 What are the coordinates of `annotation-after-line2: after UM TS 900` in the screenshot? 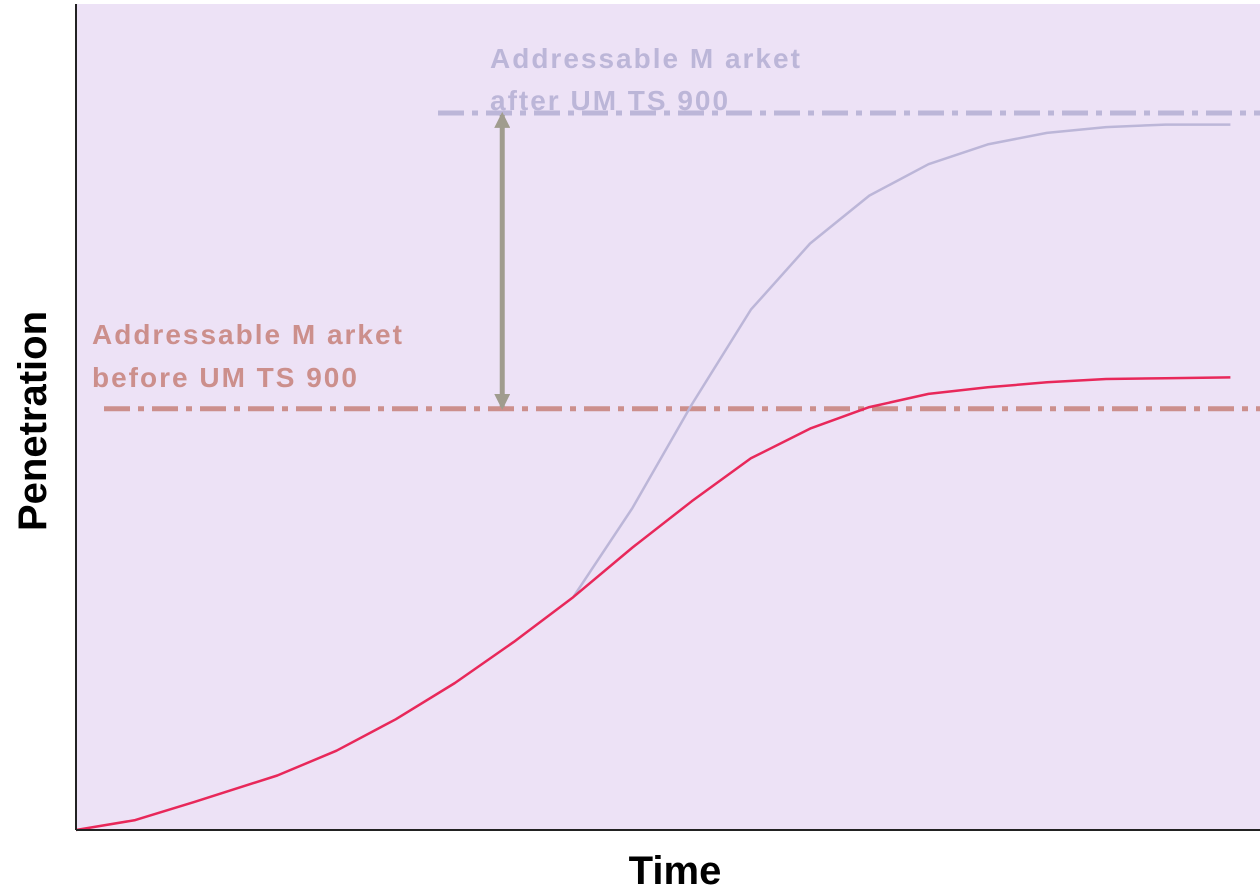 It's located at (610, 100).